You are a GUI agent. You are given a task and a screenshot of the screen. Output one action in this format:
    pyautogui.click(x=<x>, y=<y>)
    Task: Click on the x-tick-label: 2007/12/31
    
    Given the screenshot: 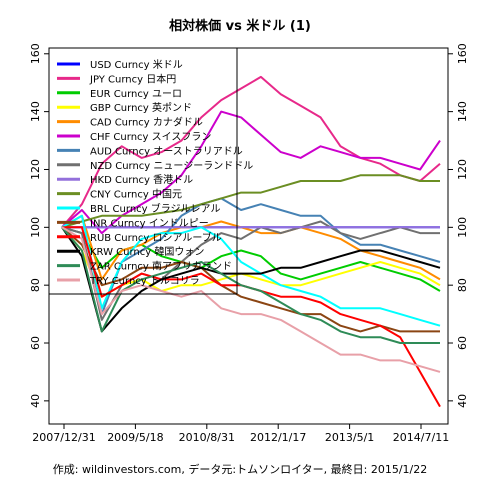 What is the action you would take?
    pyautogui.click(x=63, y=437)
    